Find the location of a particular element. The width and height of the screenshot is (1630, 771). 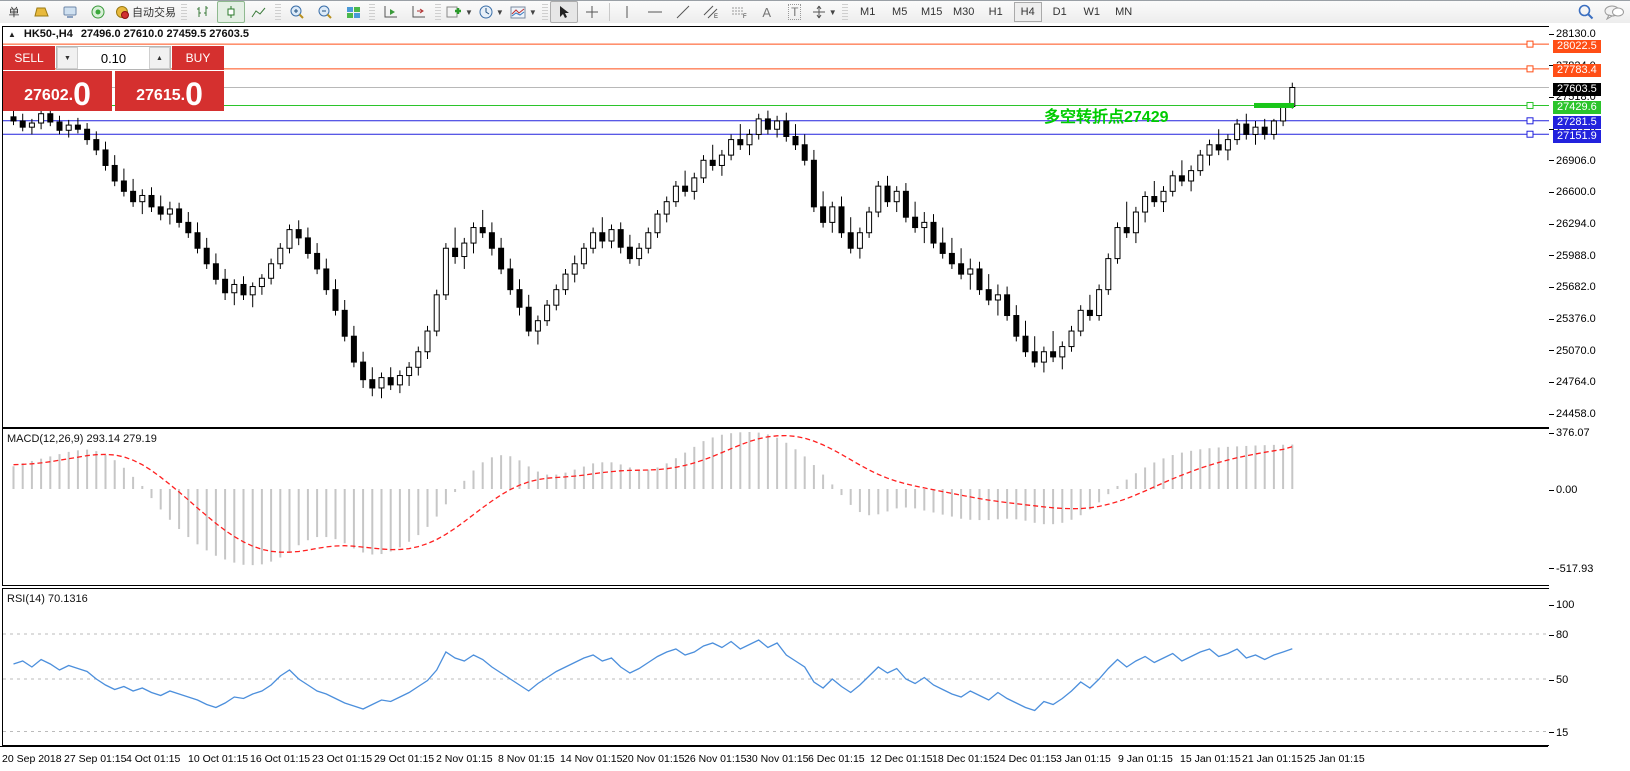

volume-spinner: ▼ 0.10 ▲ is located at coordinates (113, 58).